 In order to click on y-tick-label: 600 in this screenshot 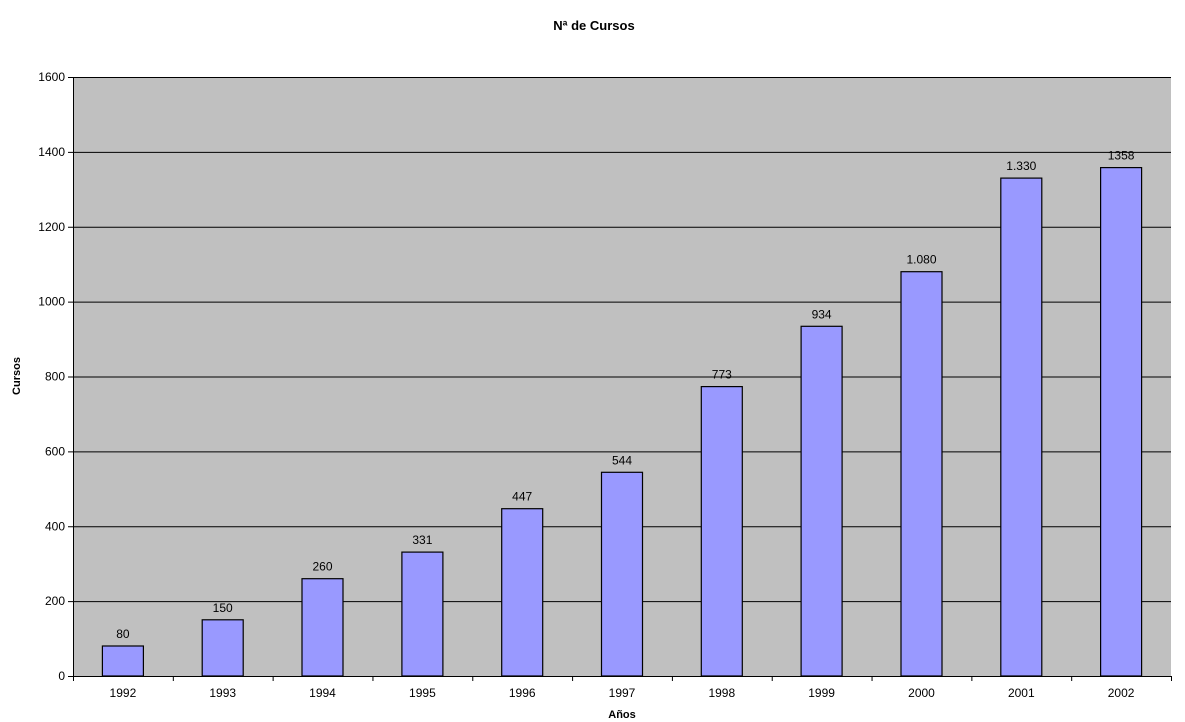, I will do `click(55, 451)`.